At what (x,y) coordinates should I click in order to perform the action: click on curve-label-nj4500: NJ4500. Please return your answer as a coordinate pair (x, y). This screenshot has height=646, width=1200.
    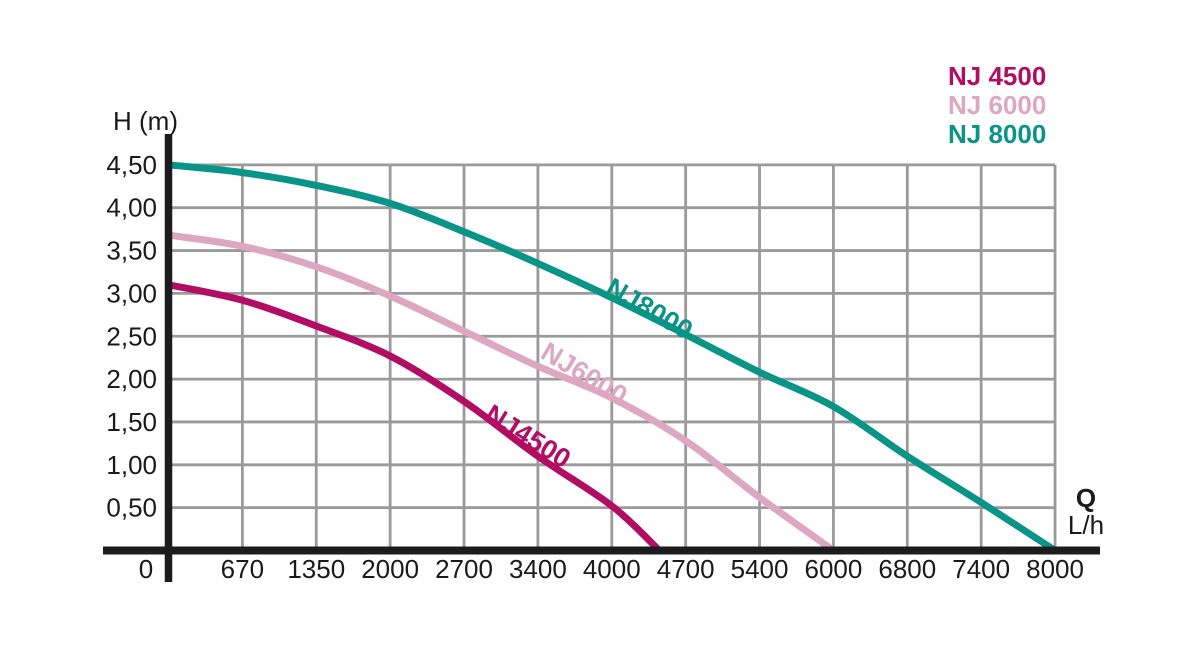
    Looking at the image, I should click on (528, 437).